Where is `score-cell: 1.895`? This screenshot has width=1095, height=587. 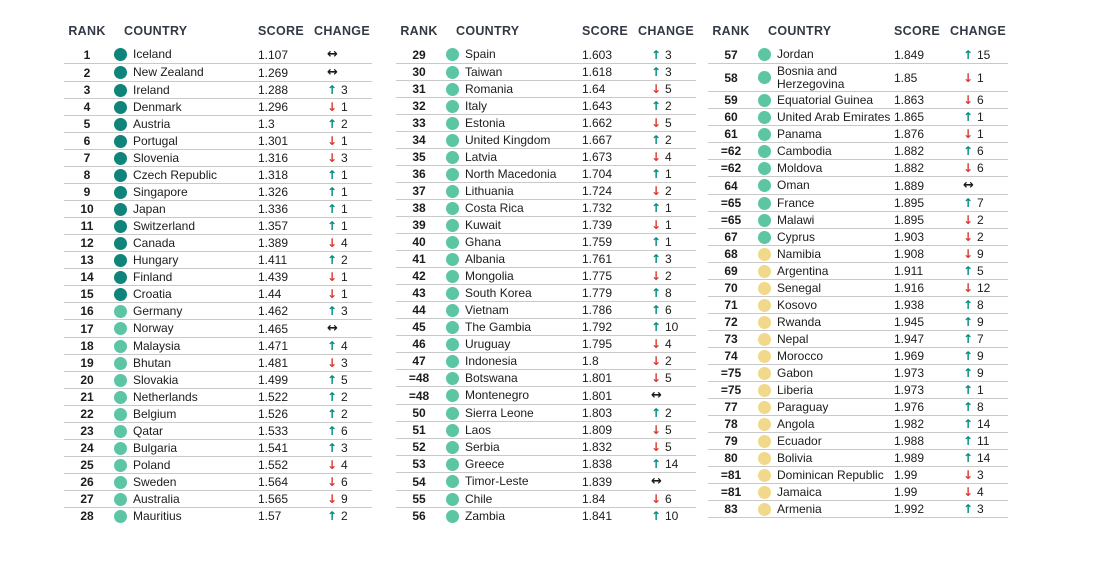
score-cell: 1.895 is located at coordinates (909, 220).